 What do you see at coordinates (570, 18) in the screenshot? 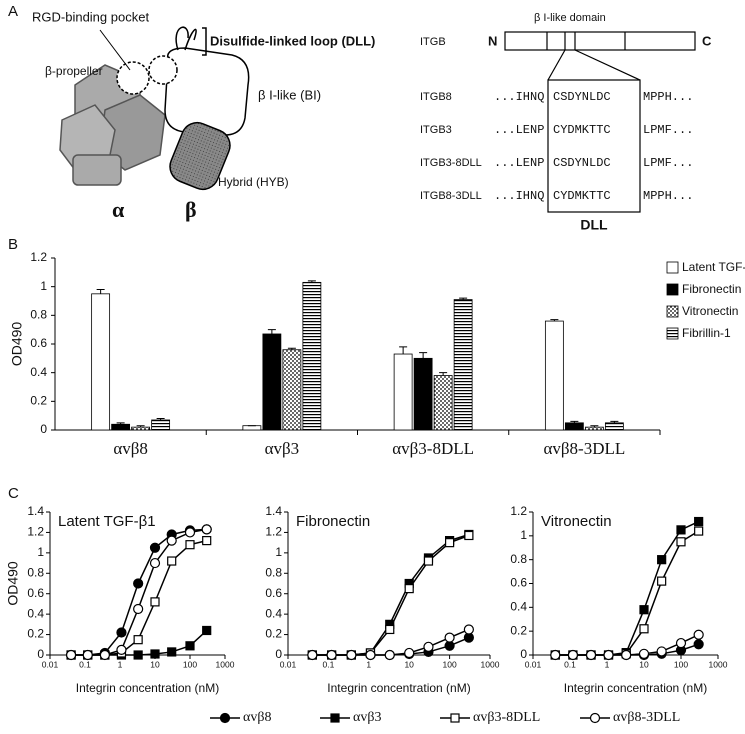
I see `domain-label: β I-like domain` at bounding box center [570, 18].